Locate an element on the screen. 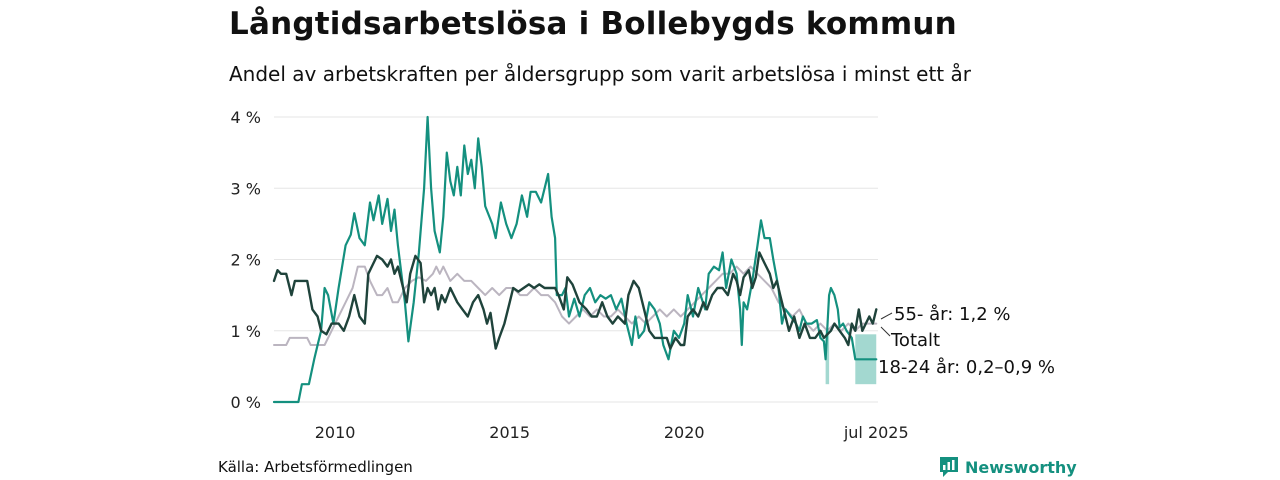 The height and width of the screenshot is (480, 1280). x-axis-ticks: 2010 2015 2020 jul 2025 is located at coordinates (612, 432).